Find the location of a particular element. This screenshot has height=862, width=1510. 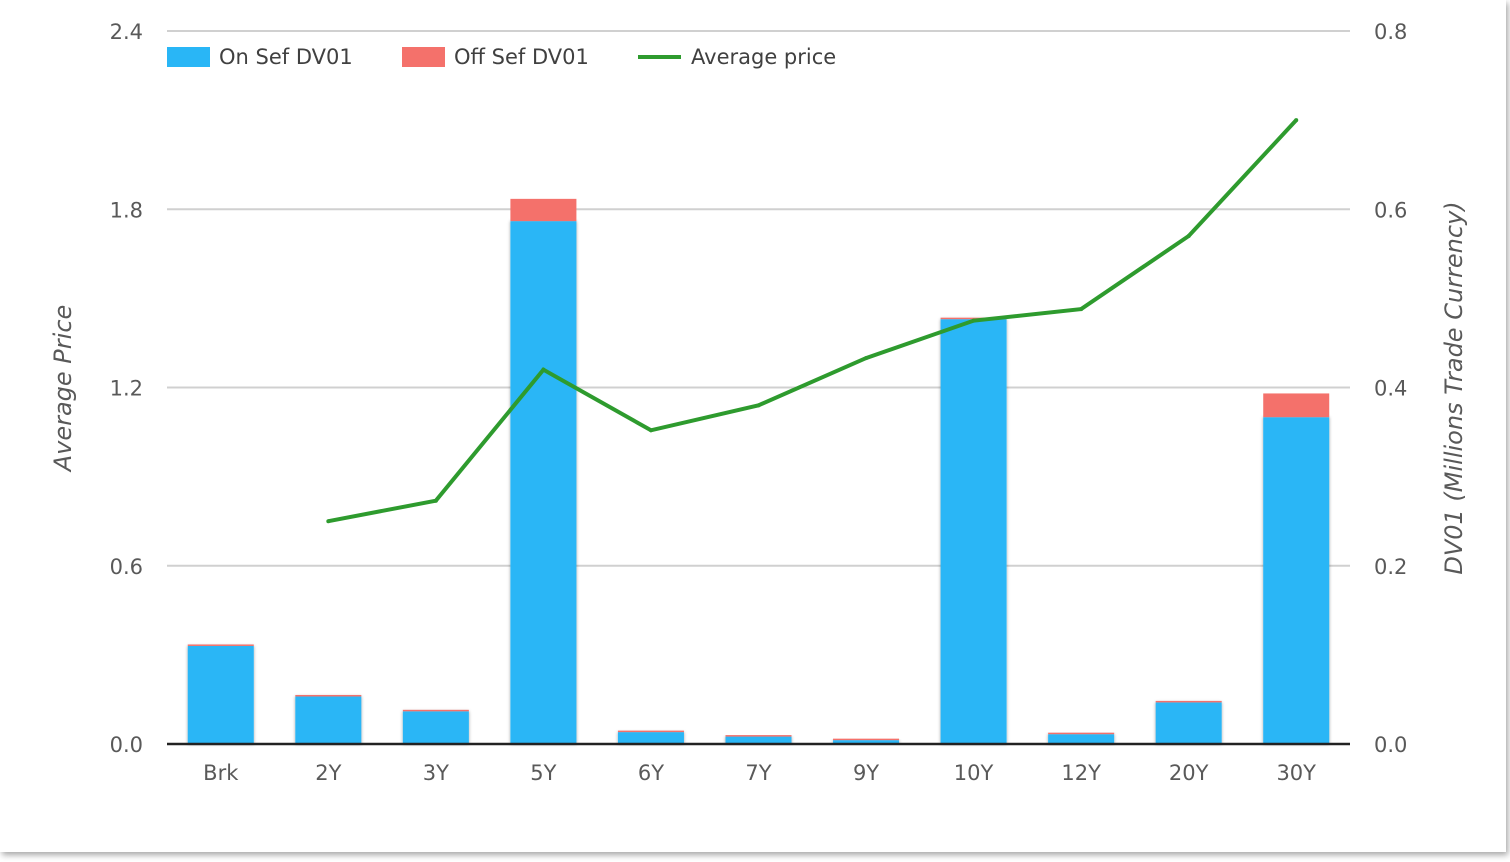

x-tick-label: 20Y is located at coordinates (1189, 773).